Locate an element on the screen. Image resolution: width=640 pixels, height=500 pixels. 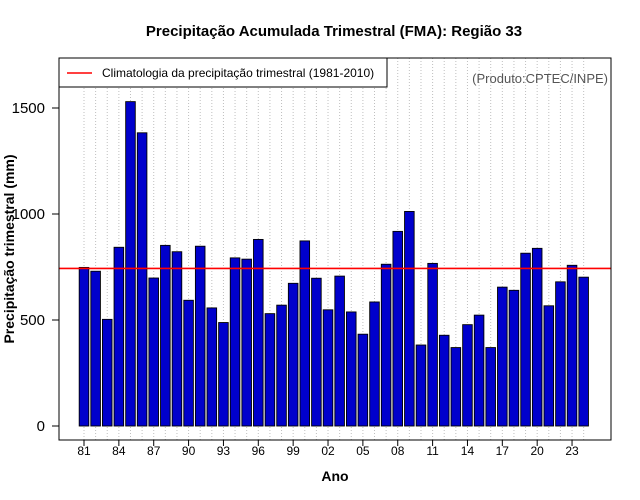
x-tick-label: 02 is located at coordinates (328, 451).